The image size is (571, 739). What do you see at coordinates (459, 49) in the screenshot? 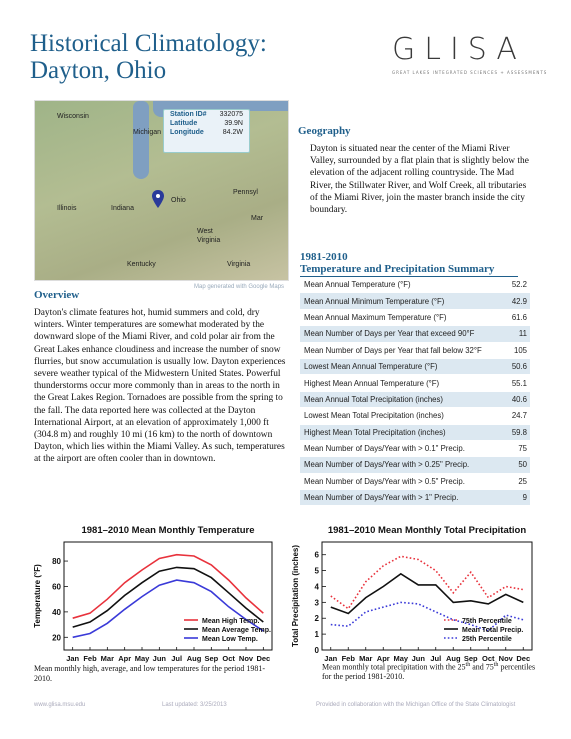
I see `logo-word: GLISA` at bounding box center [459, 49].